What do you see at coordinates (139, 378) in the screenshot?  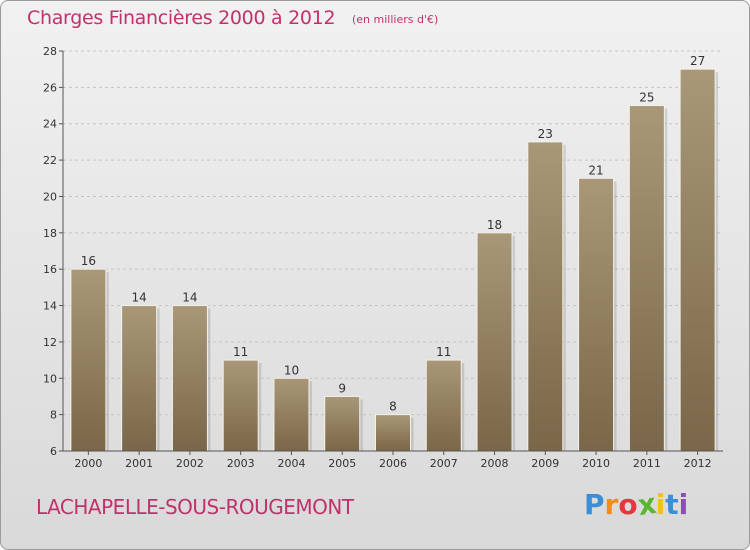 I see `bar-2001` at bounding box center [139, 378].